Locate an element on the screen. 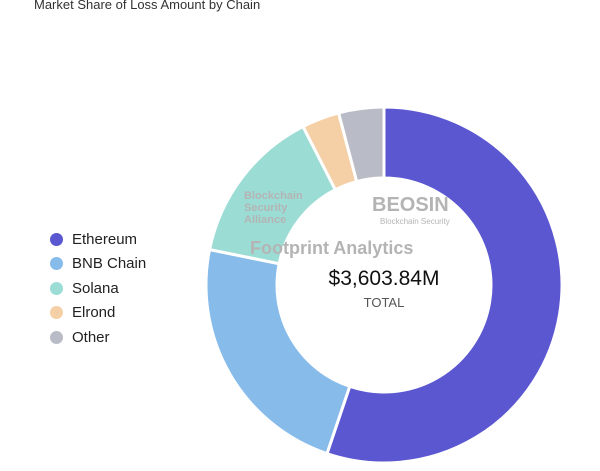  legend-item: Elrond is located at coordinates (98, 313).